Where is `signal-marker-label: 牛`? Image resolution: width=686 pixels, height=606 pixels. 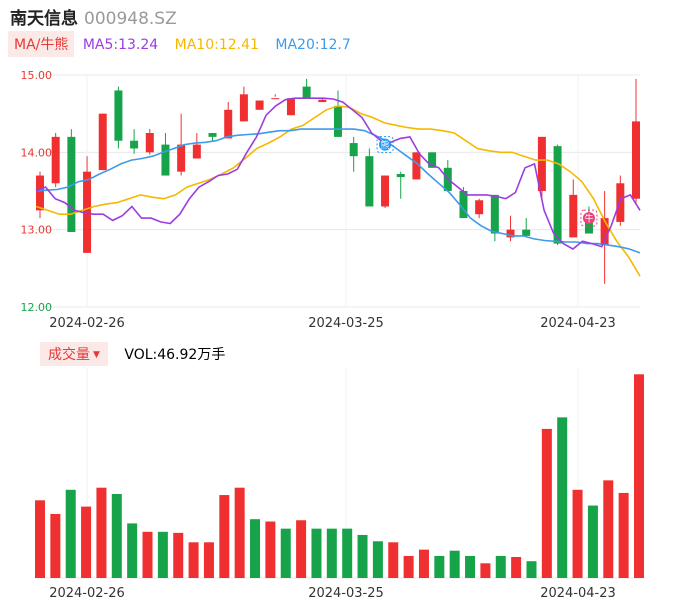 signal-marker-label: 牛 is located at coordinates (588, 219).